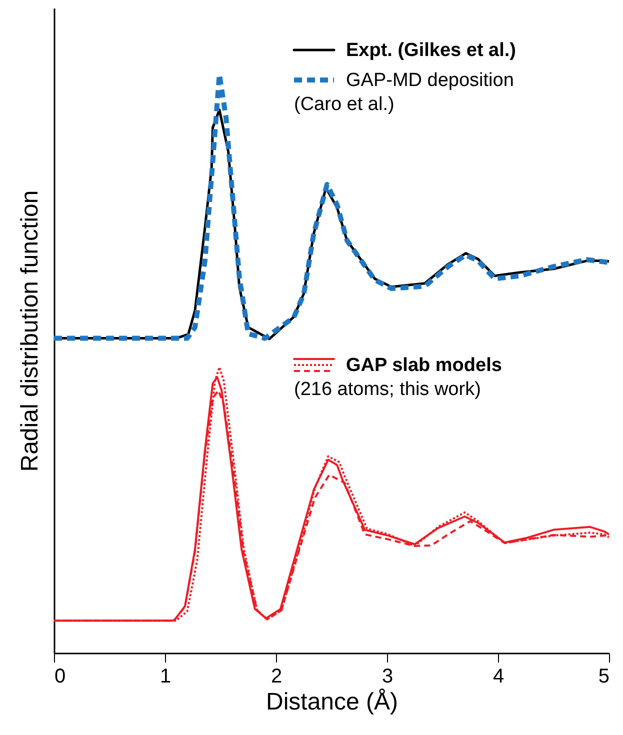 The height and width of the screenshot is (735, 623). What do you see at coordinates (431, 50) in the screenshot?
I see `legend-label: Expt. (Gilkes et al.)` at bounding box center [431, 50].